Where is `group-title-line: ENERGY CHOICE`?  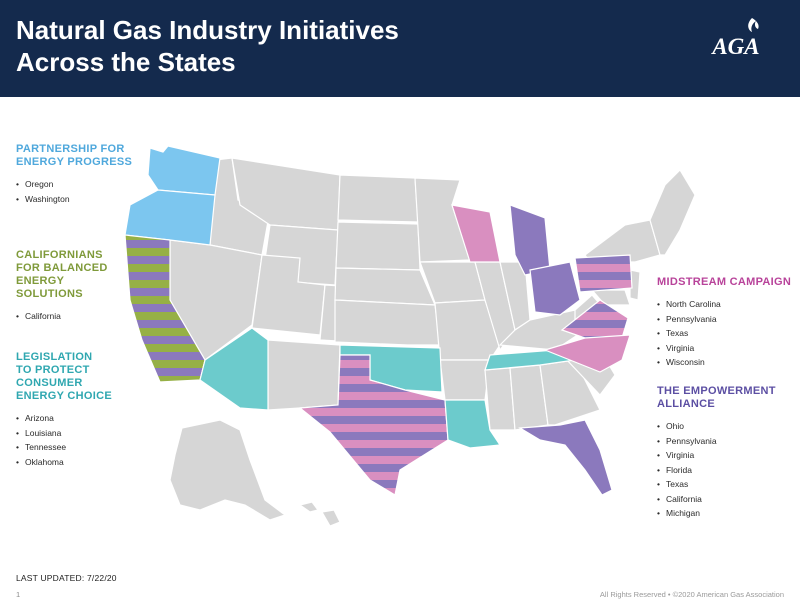
group-title-line: ENERGY CHOICE is located at coordinates (64, 396).